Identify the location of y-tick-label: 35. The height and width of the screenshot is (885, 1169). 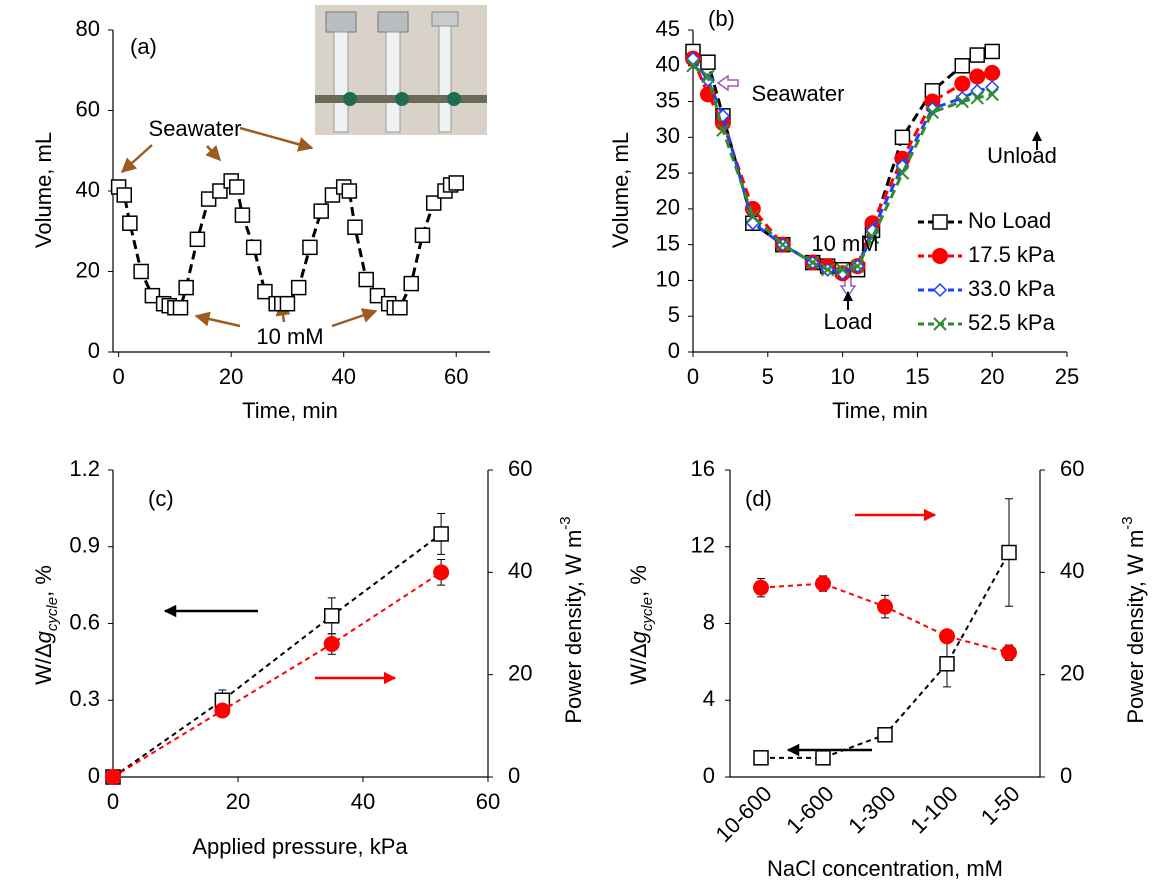
(668, 99).